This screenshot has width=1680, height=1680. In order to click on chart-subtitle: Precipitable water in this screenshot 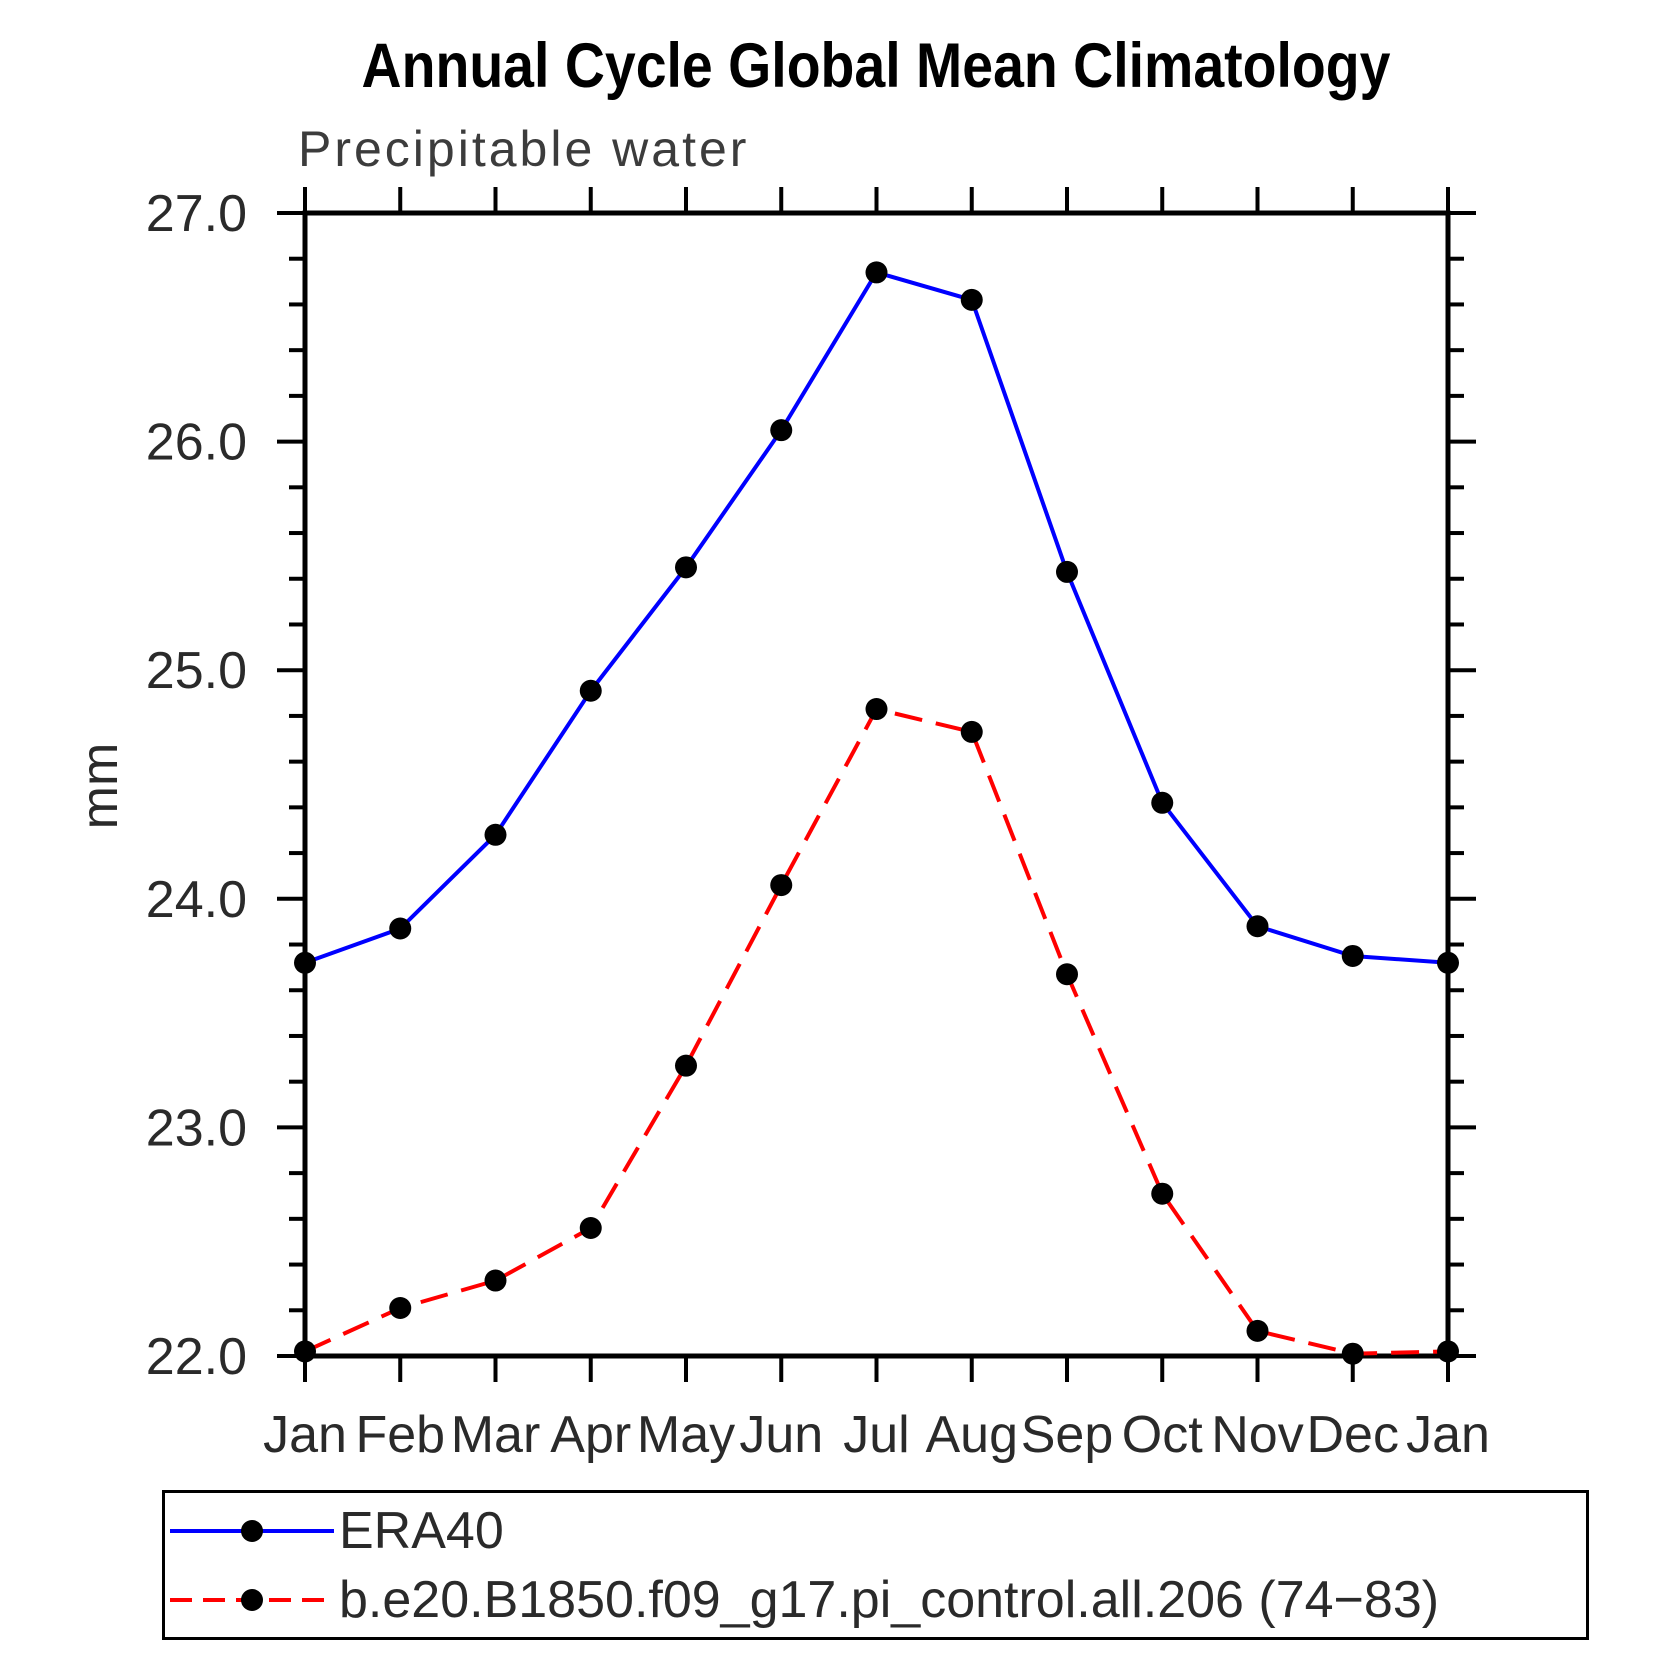, I will do `click(524, 149)`.